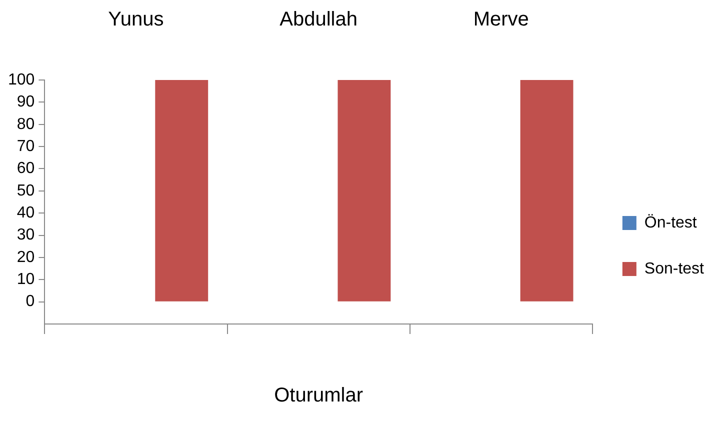 This screenshot has height=432, width=724. I want to click on y-tick-label: 70, so click(25, 146).